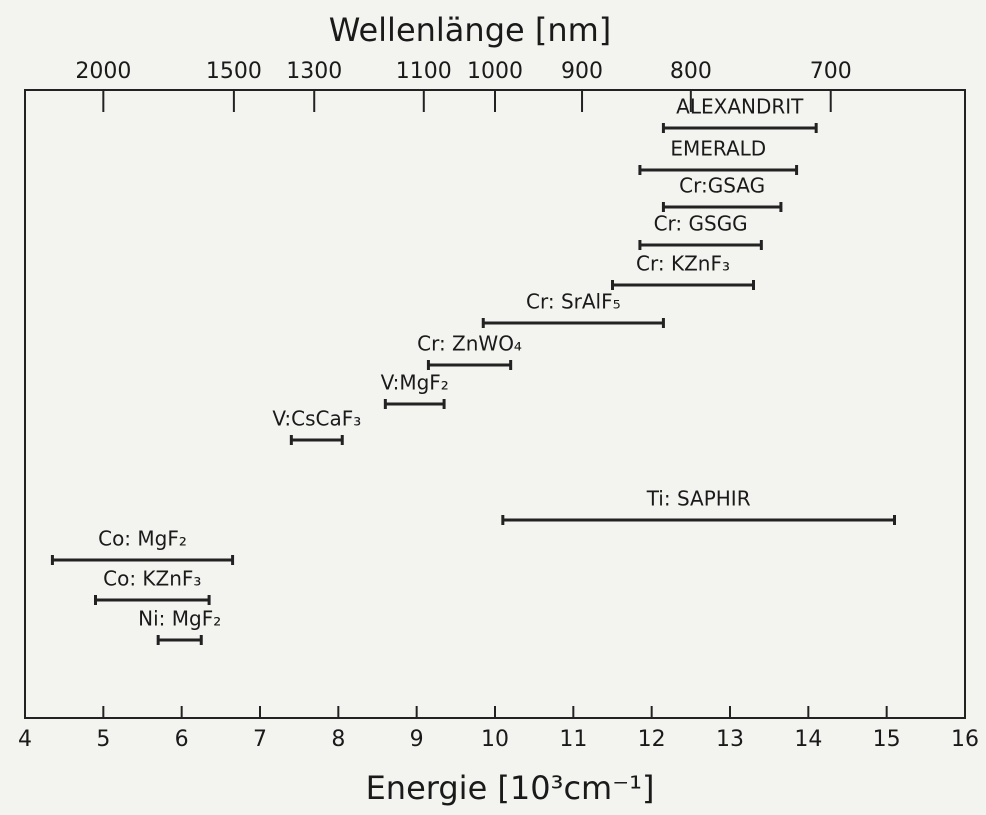 The image size is (986, 815). I want to click on x-tick-label: 4, so click(25, 739).